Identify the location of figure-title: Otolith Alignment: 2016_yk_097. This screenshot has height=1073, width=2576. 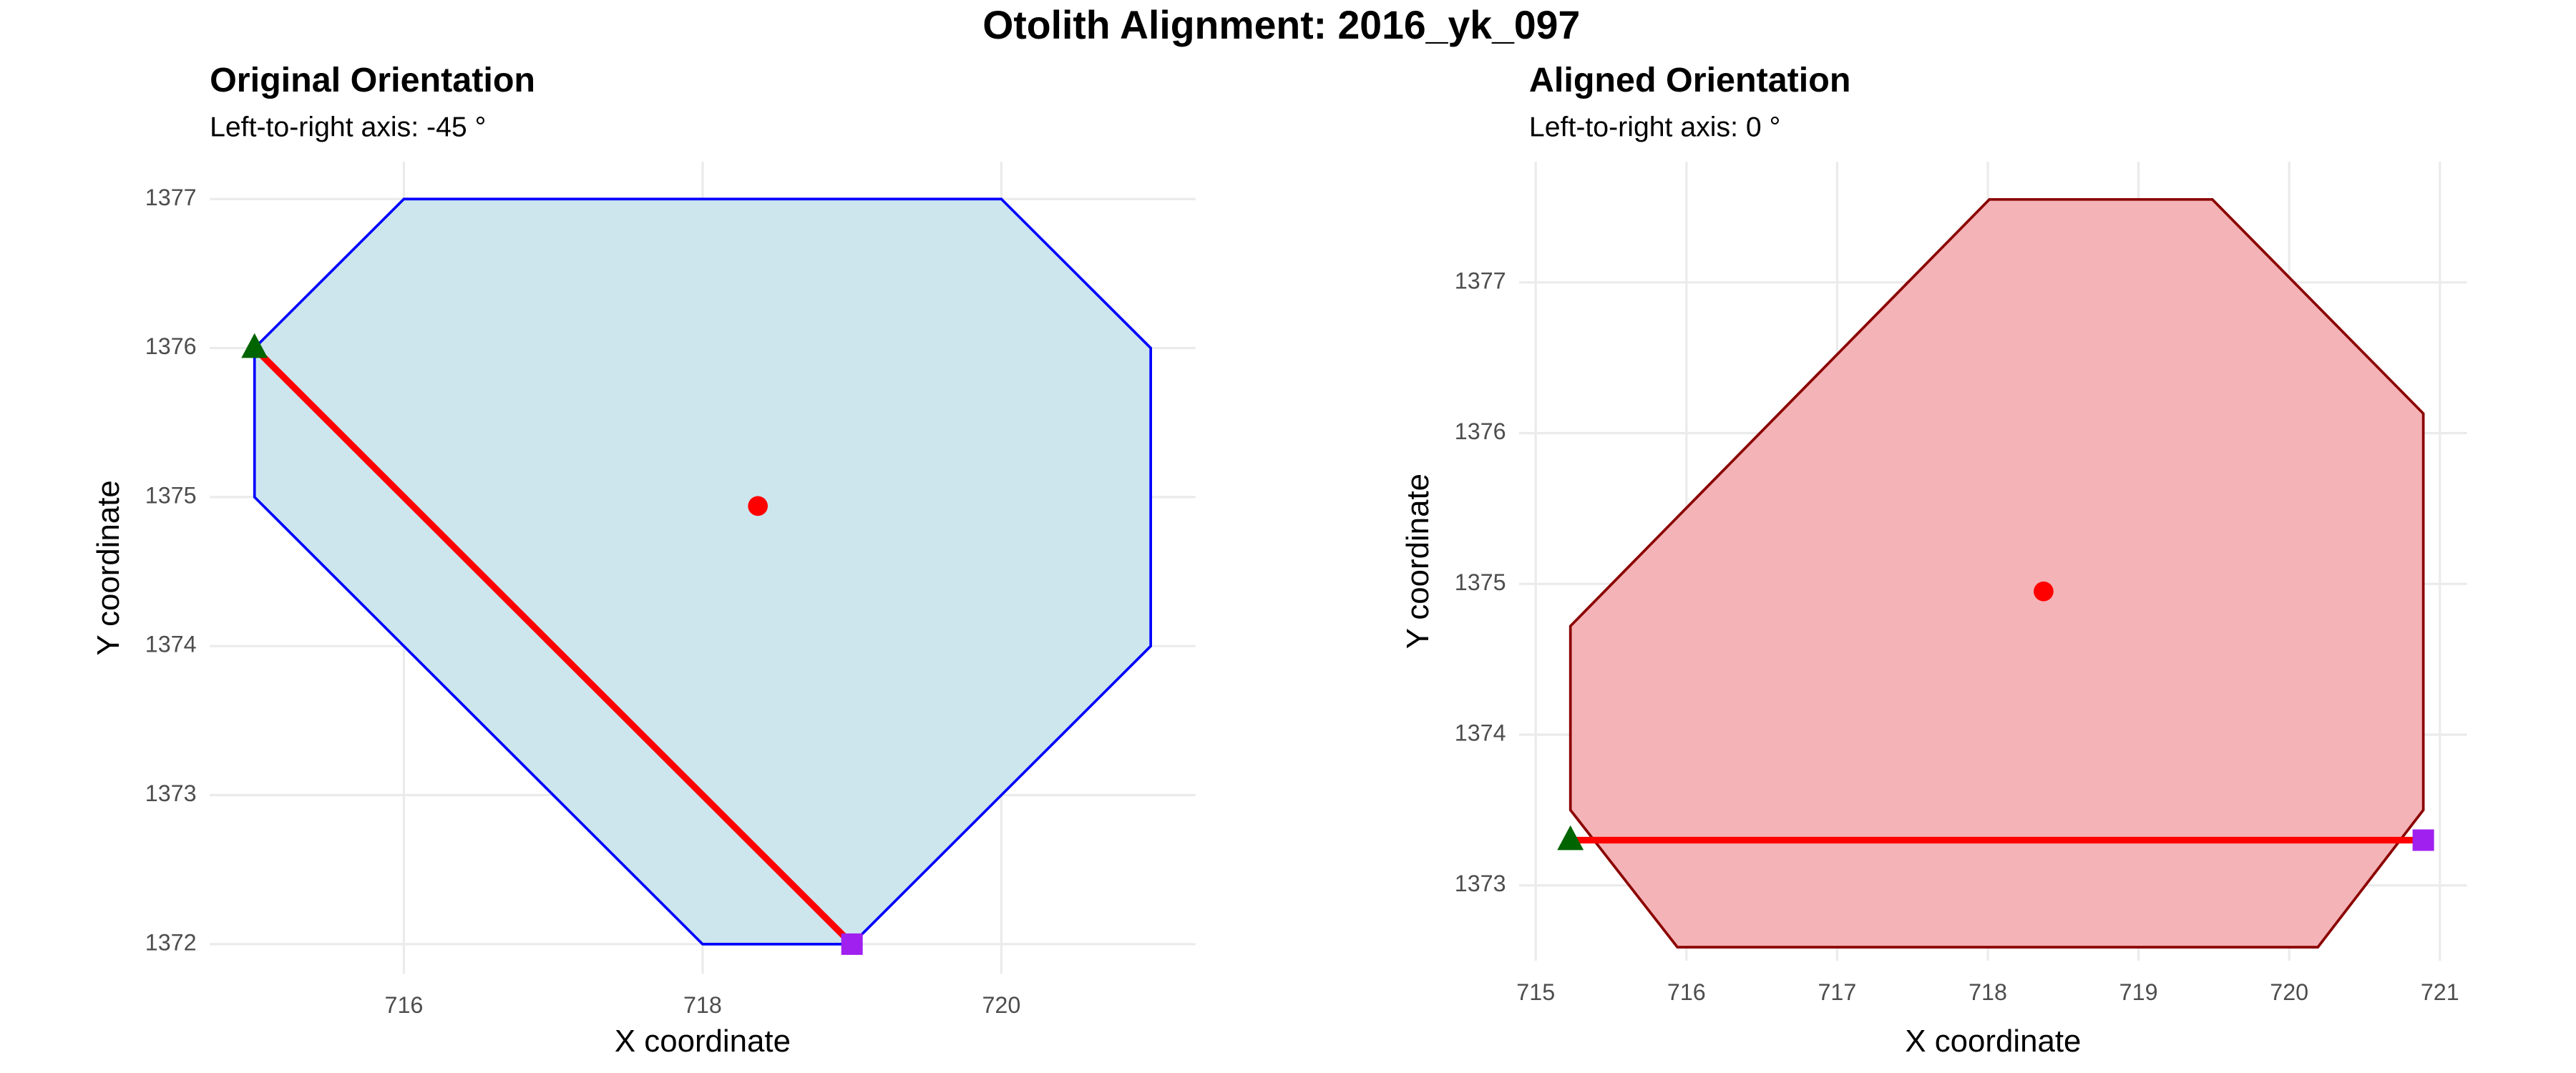
(1281, 25).